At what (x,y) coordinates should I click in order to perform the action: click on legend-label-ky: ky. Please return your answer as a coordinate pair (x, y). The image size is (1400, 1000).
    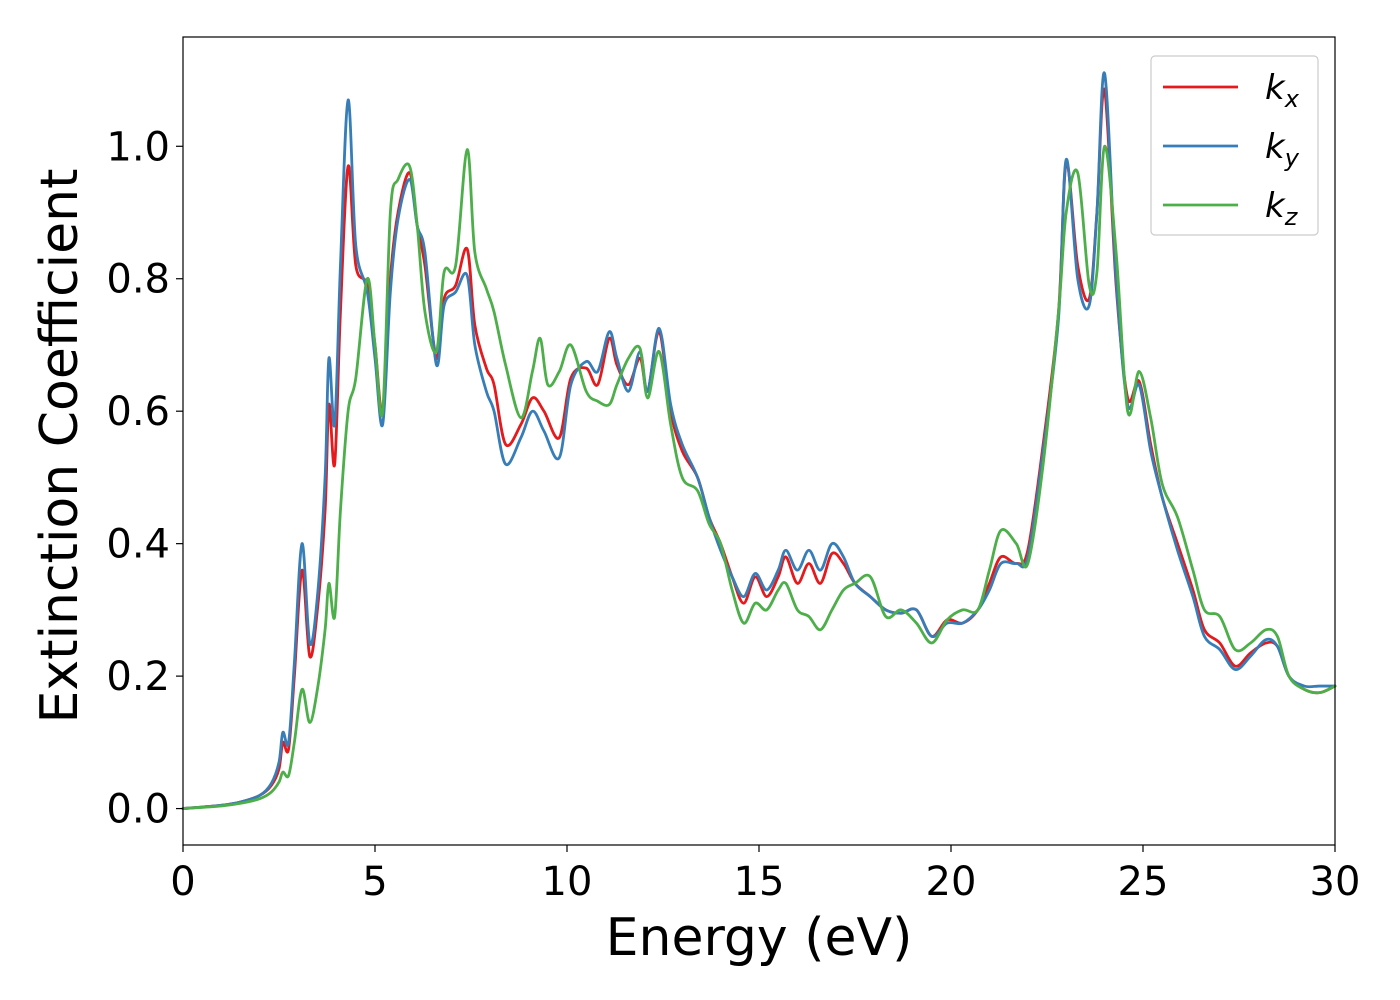
    Looking at the image, I should click on (1282, 149).